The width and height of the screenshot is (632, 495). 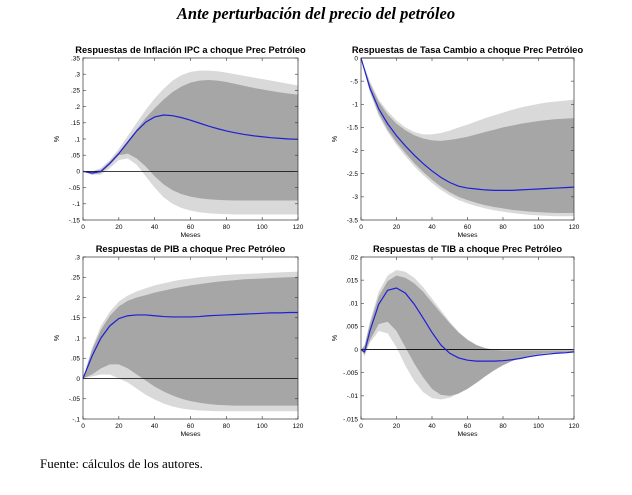 I want to click on y-tick-label: -.005, so click(x=350, y=373).